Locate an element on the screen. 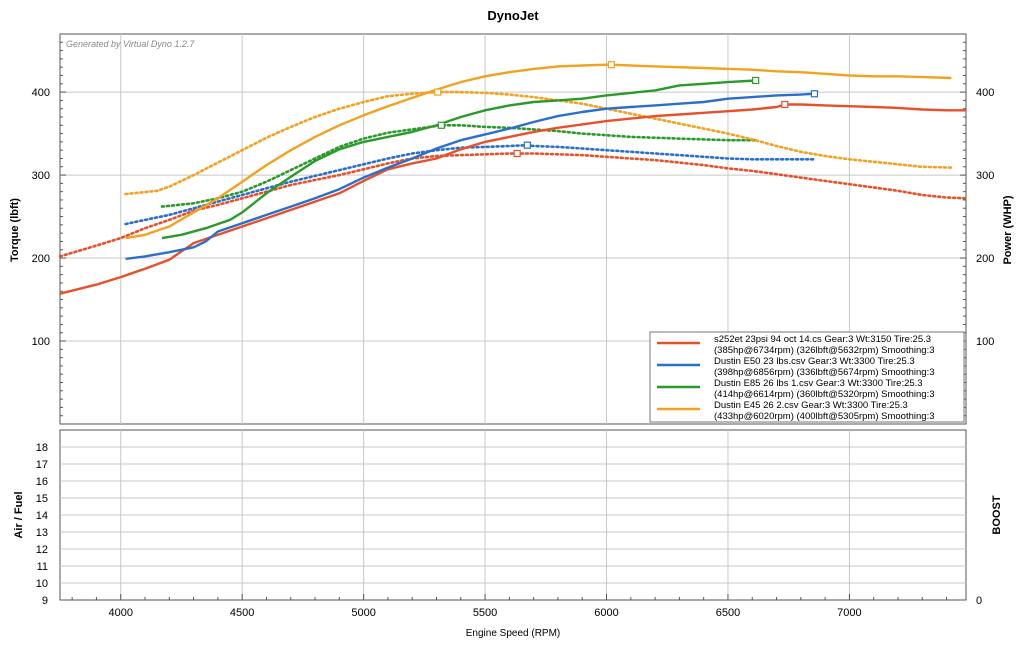 The height and width of the screenshot is (646, 1024). x-tick-label: 4500 is located at coordinates (242, 613).